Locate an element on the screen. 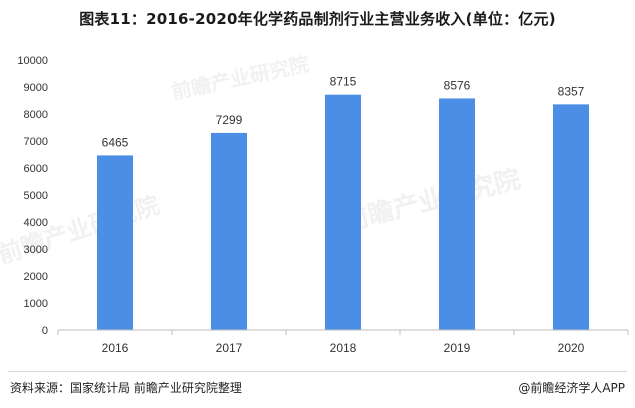 This screenshot has height=408, width=635. x-tick-label: 2019 is located at coordinates (457, 348).